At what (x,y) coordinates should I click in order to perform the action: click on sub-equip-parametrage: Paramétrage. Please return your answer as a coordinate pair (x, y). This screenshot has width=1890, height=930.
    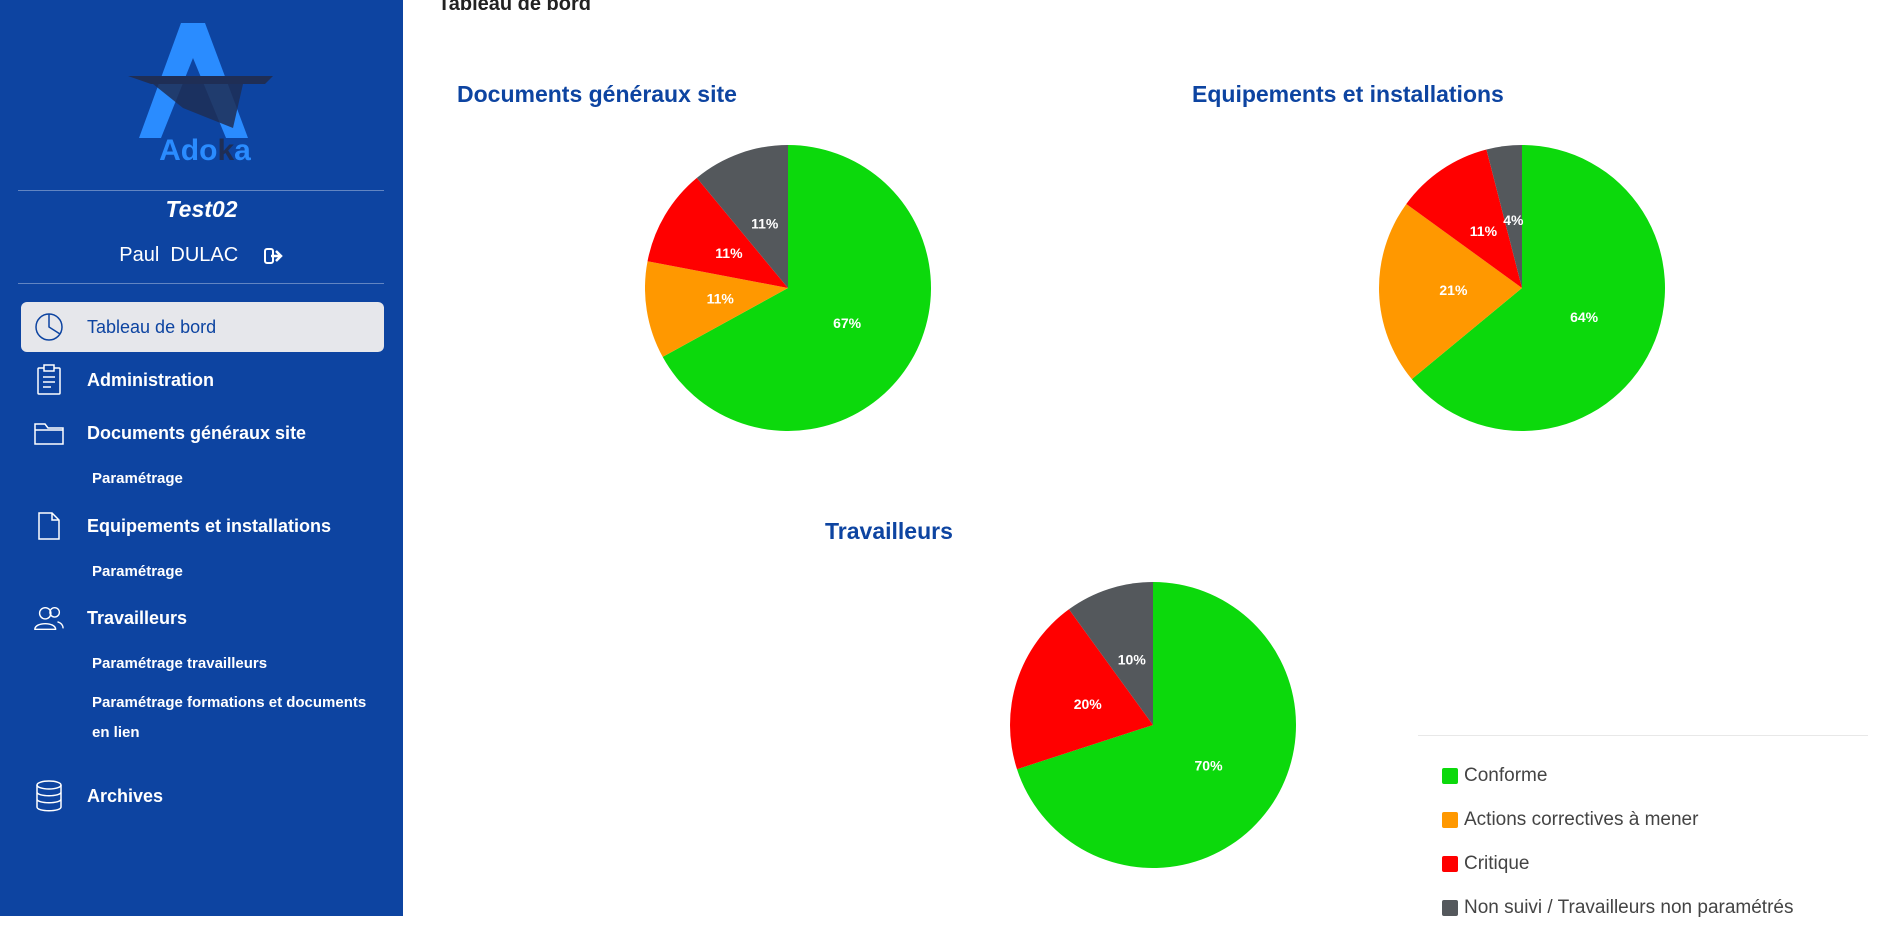
    Looking at the image, I should click on (137, 571).